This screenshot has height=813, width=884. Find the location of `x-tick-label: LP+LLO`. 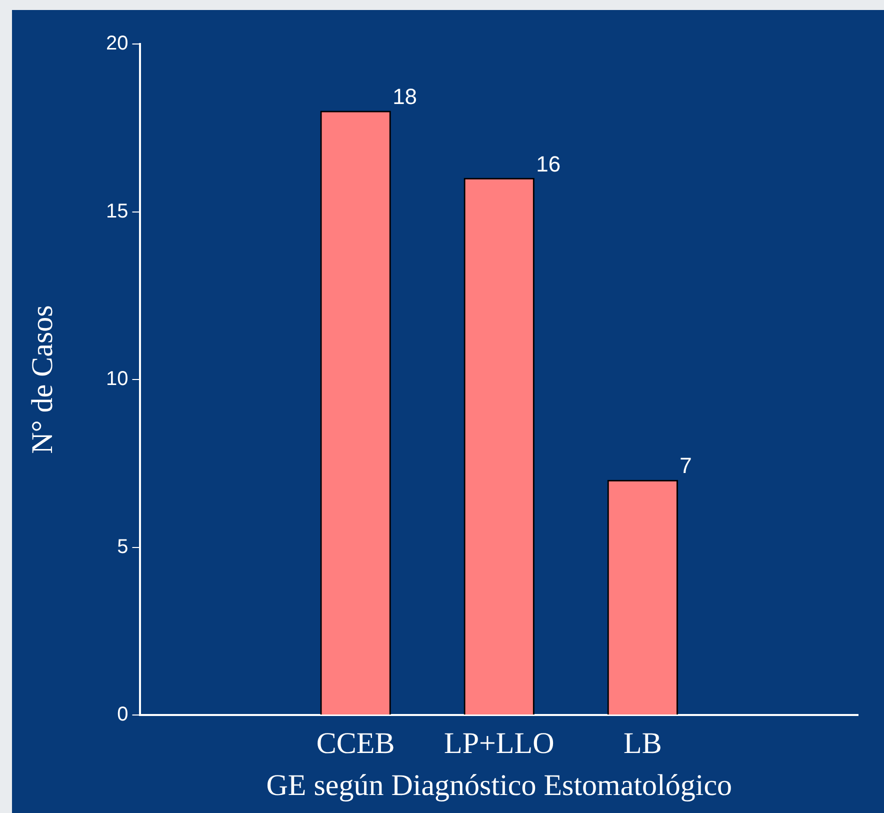

x-tick-label: LP+LLO is located at coordinates (499, 743).